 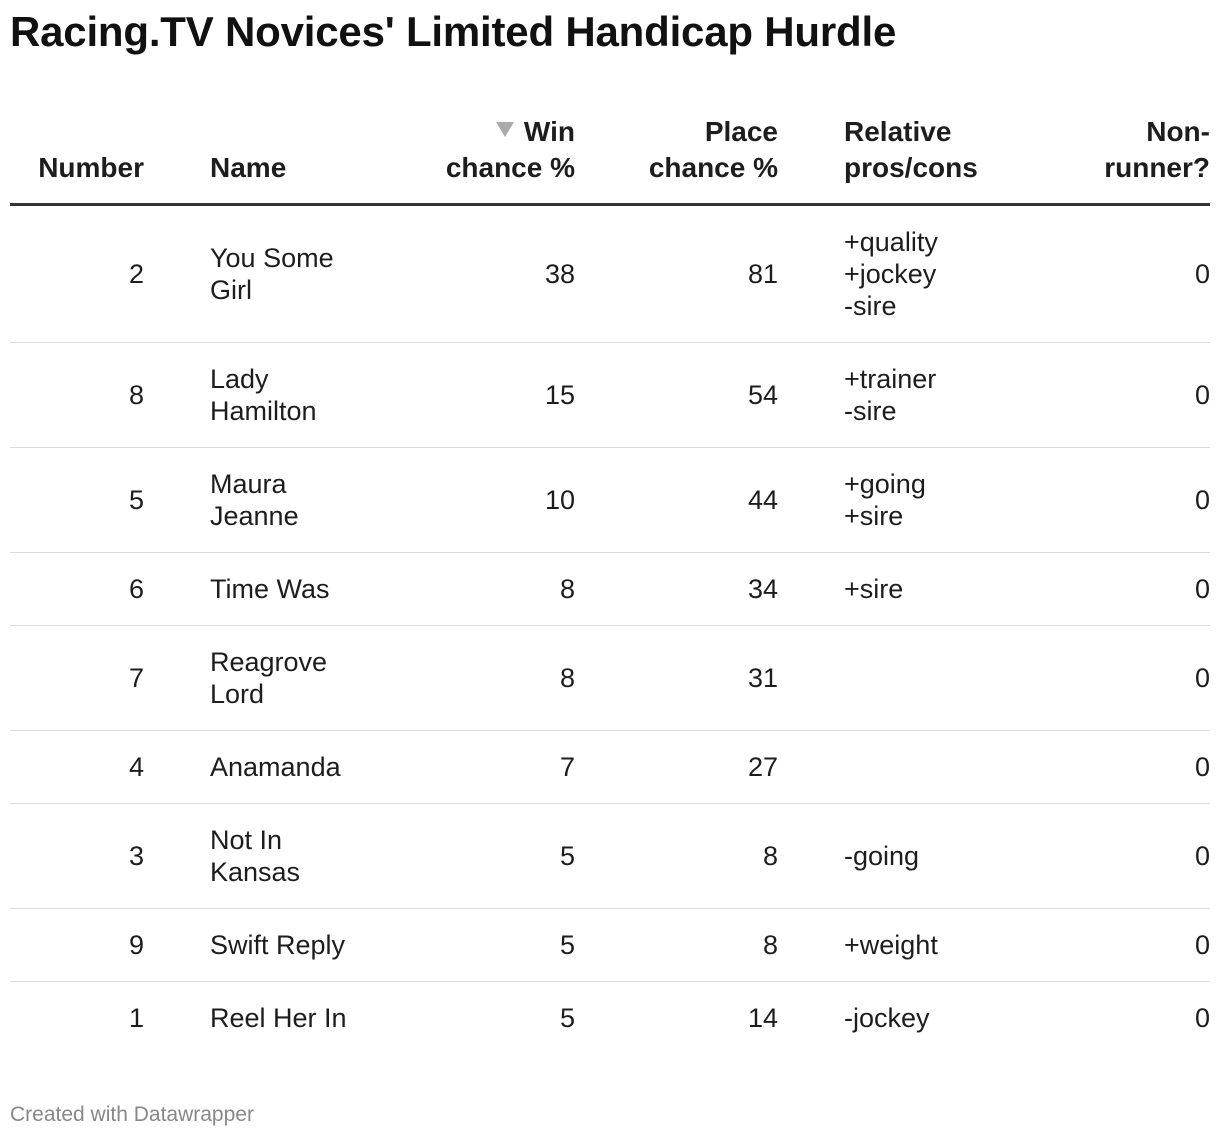 I want to click on cell-pros-cons: +sire, so click(x=898, y=589).